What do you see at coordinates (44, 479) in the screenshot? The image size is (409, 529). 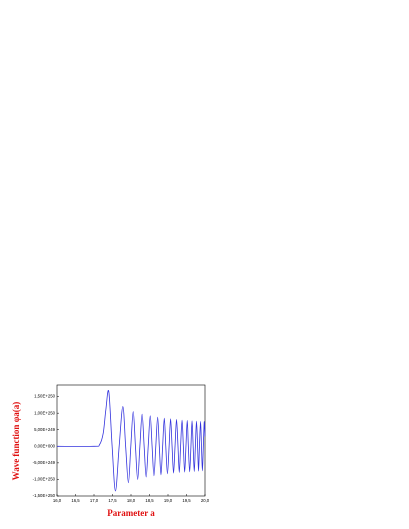 I see `y-tick-label: -1,00E+250` at bounding box center [44, 479].